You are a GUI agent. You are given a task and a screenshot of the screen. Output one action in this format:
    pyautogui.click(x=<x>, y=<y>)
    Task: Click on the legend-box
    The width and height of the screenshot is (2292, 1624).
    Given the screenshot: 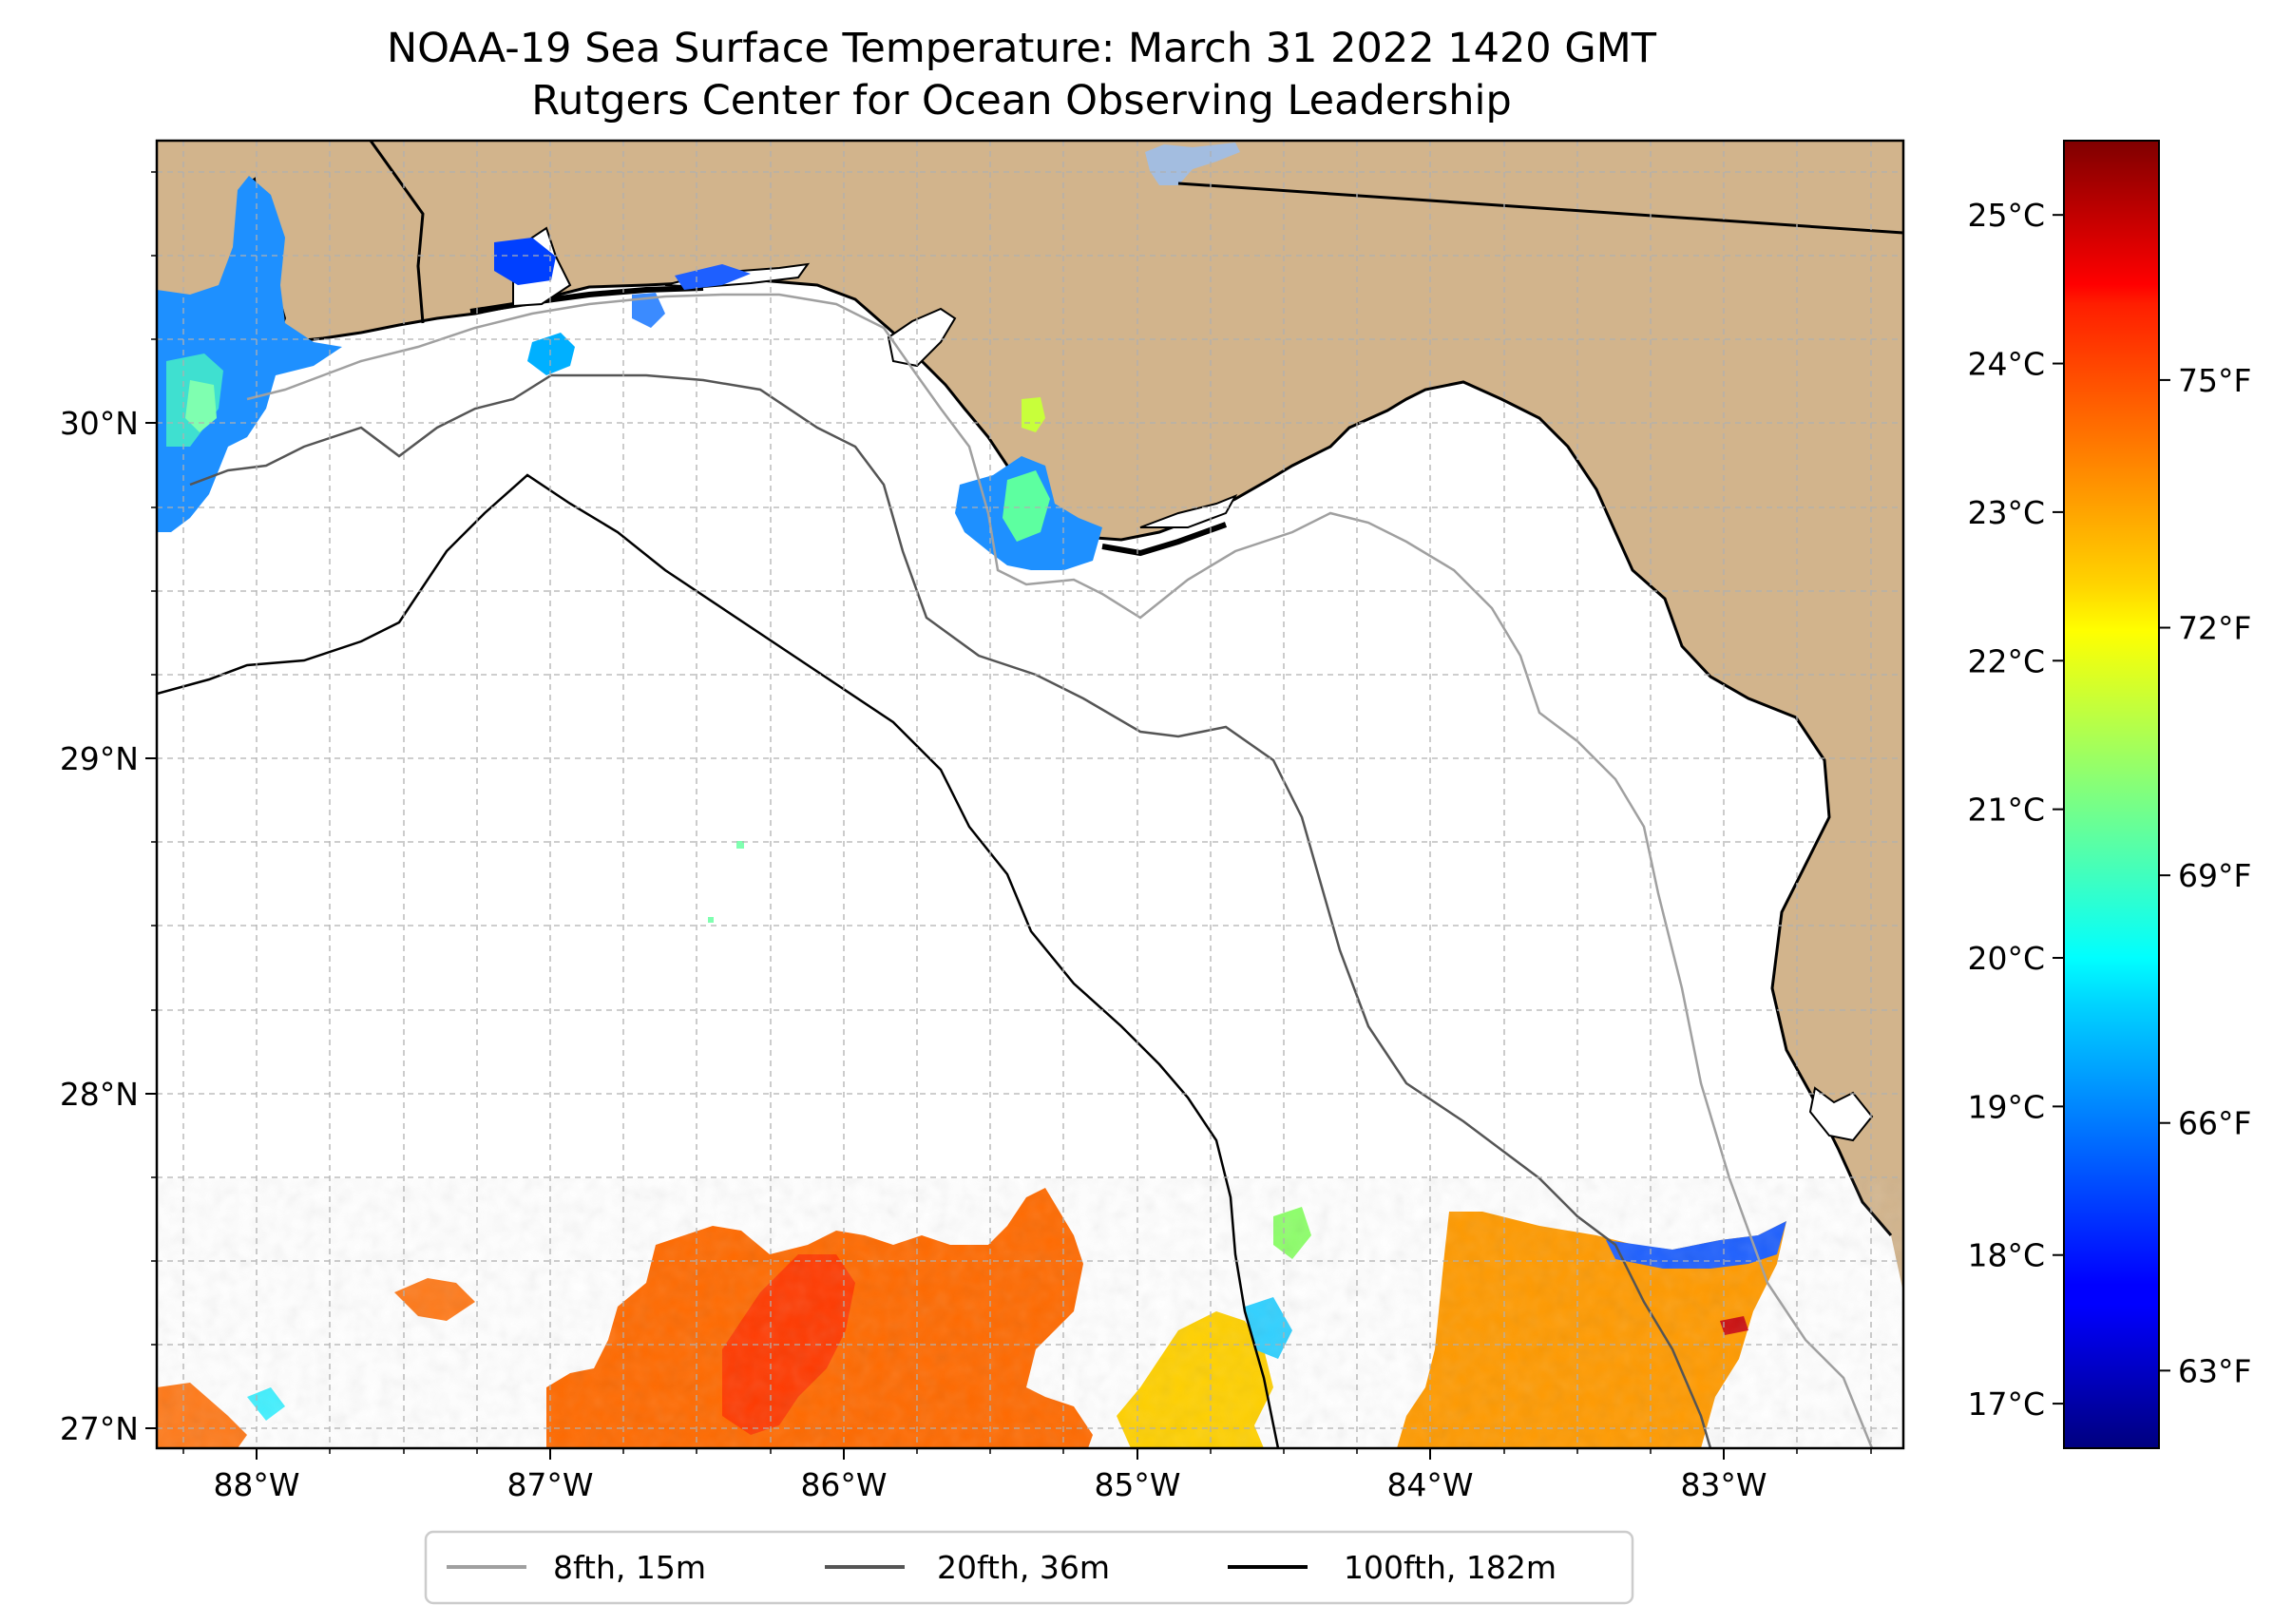 What is the action you would take?
    pyautogui.click(x=1029, y=1567)
    